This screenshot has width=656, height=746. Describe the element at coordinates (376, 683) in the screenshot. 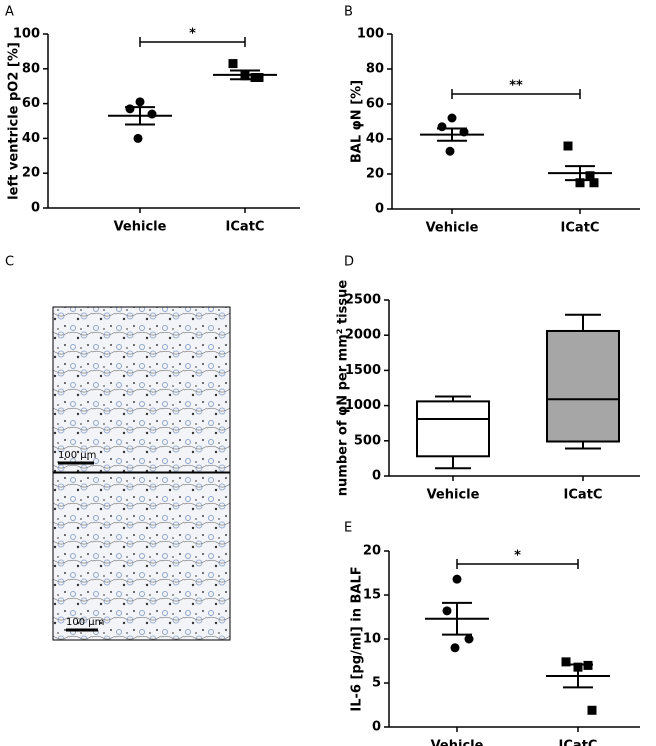

I see `y-tick-label: 5` at that location.